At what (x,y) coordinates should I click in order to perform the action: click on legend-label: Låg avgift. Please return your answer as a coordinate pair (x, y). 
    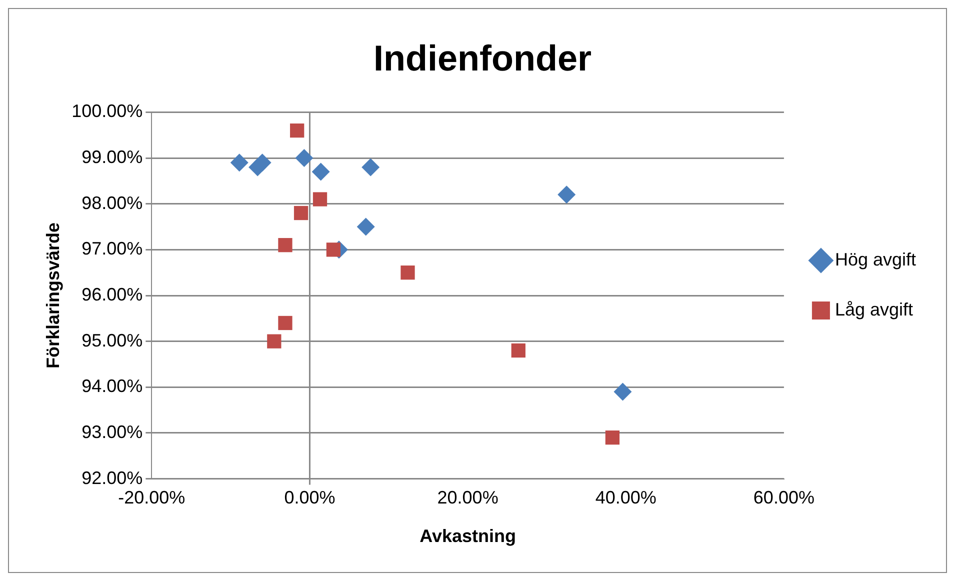
    Looking at the image, I should click on (874, 309).